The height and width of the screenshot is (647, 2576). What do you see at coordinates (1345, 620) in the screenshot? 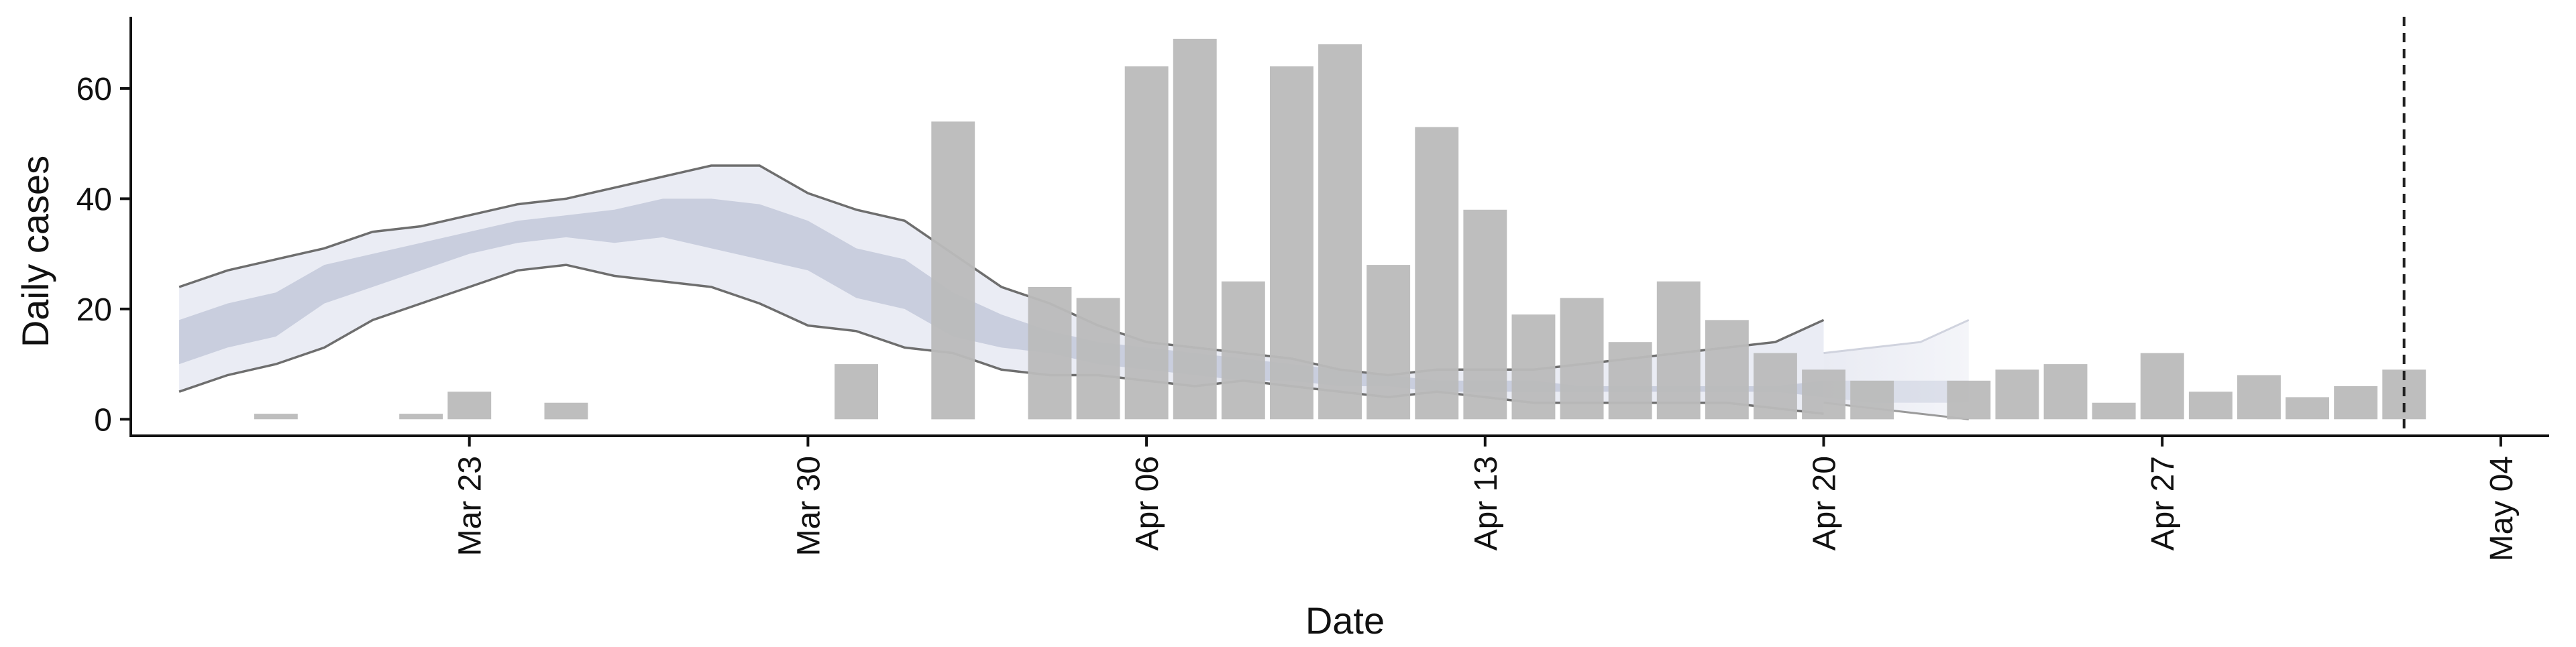
I see `x-axis-title: Date` at bounding box center [1345, 620].